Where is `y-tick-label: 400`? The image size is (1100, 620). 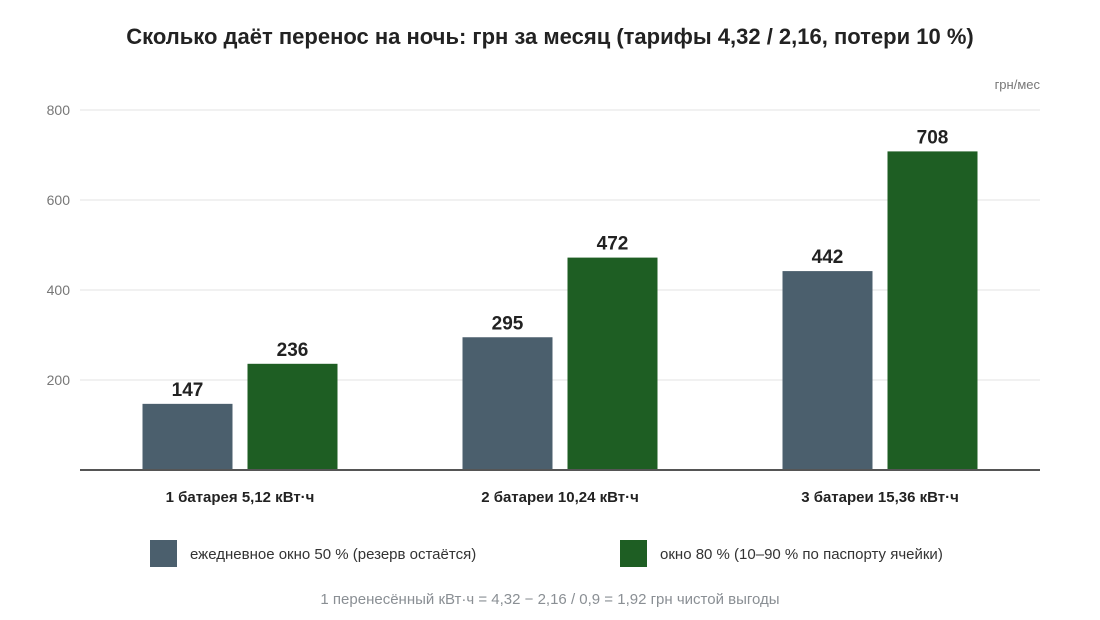
y-tick-label: 400 is located at coordinates (59, 290).